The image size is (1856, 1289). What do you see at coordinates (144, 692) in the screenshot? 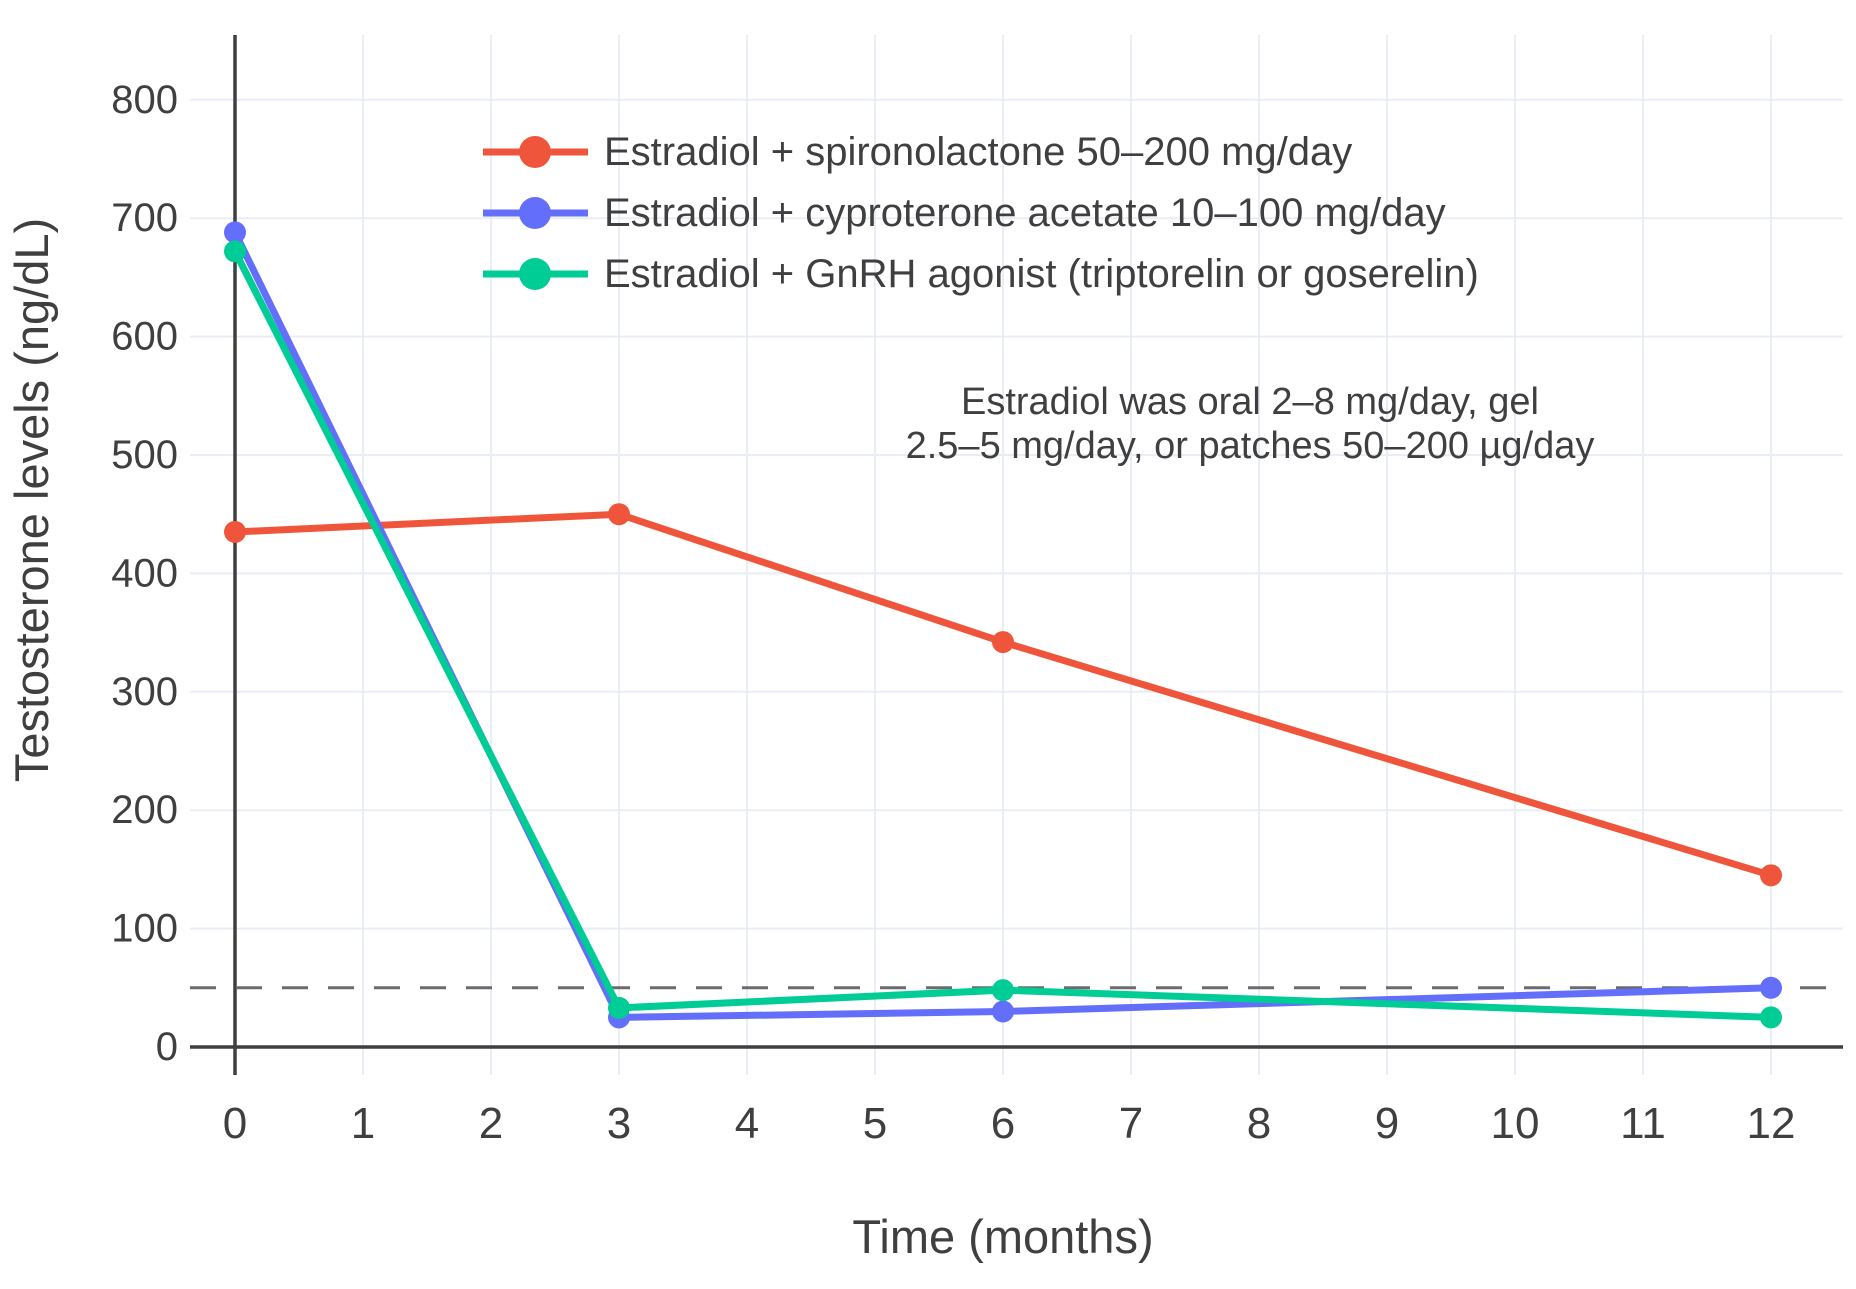
I see `y-tick-label: 300` at bounding box center [144, 692].